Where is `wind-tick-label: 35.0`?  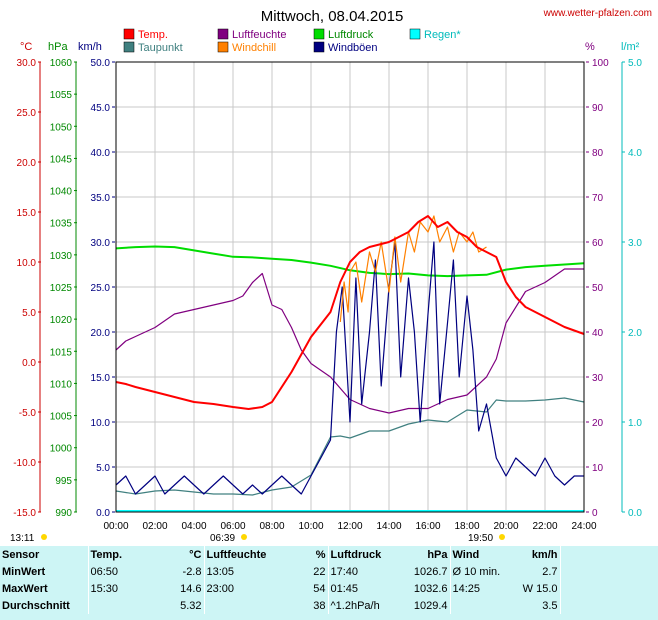
wind-tick-label: 35.0 is located at coordinates (101, 198).